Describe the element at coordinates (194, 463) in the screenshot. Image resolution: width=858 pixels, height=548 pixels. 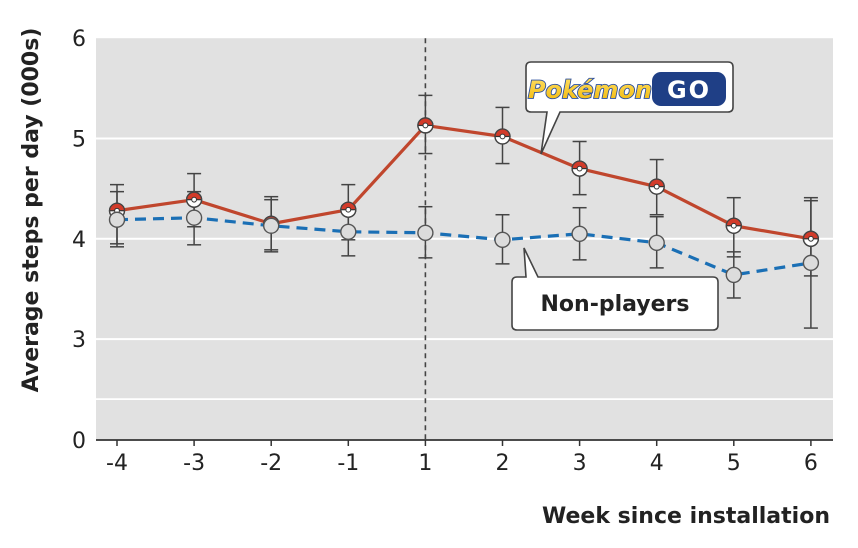
I see `x-tick-label--3: -3` at that location.